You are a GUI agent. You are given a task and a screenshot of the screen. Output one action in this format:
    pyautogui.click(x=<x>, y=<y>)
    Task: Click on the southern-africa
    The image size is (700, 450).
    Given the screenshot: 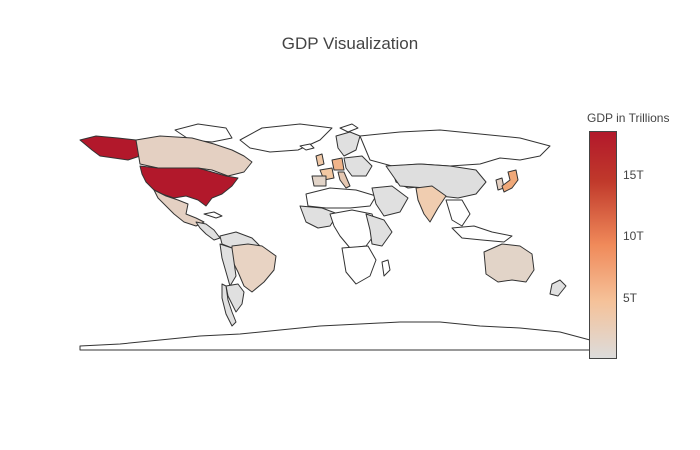 What is the action you would take?
    pyautogui.click(x=359, y=265)
    